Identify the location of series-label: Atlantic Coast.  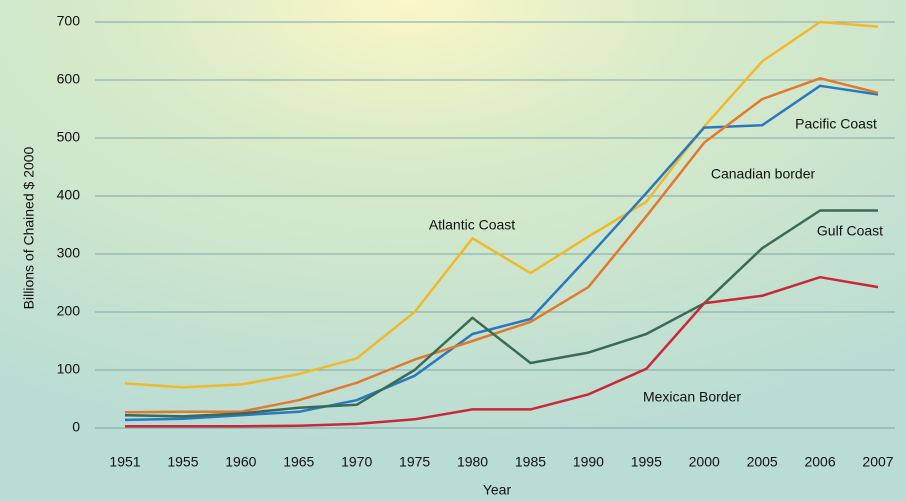
(472, 225).